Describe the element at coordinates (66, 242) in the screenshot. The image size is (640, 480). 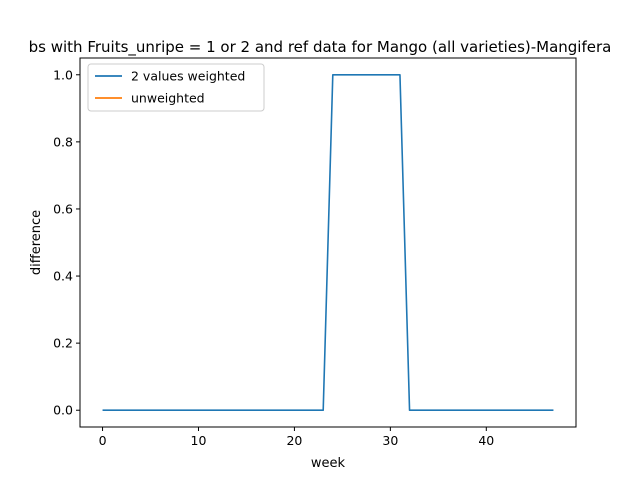
I see `y-ticks: 0.0 0.2 0.4 0.6 0.8 1.0` at that location.